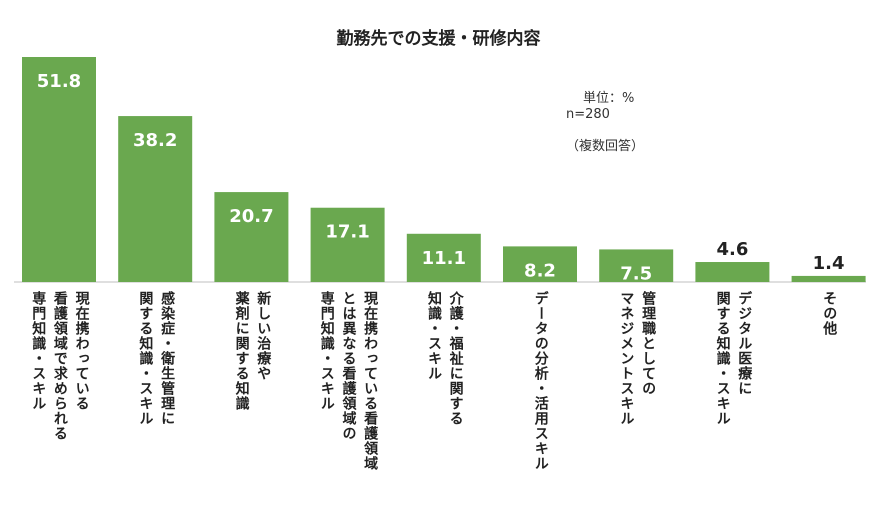 The image size is (877, 510). What do you see at coordinates (636, 273) in the screenshot?
I see `data-label: 7.5` at bounding box center [636, 273].